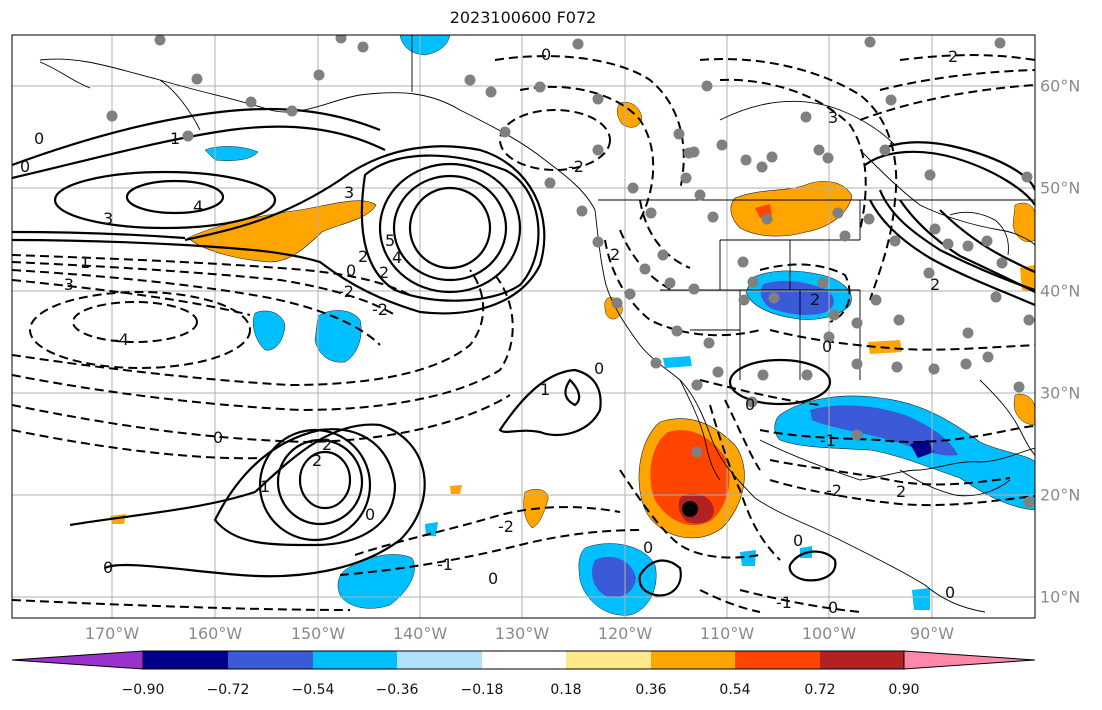  Describe the element at coordinates (112, 633) in the screenshot. I see `lon-label: 170°W` at that location.